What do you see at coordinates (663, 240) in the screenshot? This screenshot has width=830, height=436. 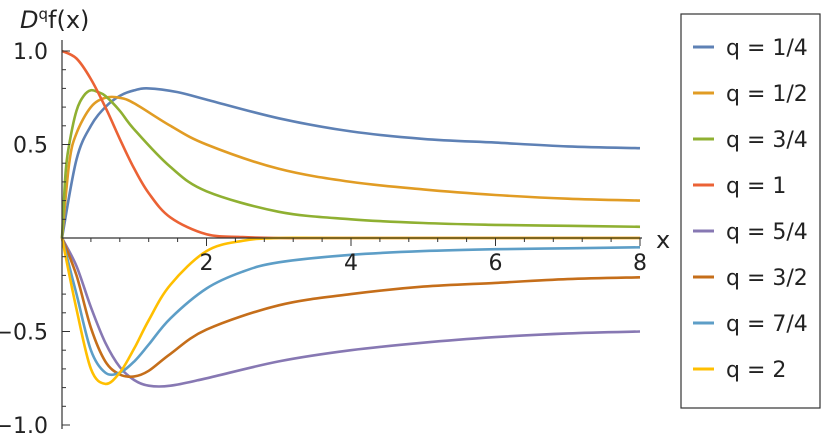 I see `x-axis-label: x` at bounding box center [663, 240].